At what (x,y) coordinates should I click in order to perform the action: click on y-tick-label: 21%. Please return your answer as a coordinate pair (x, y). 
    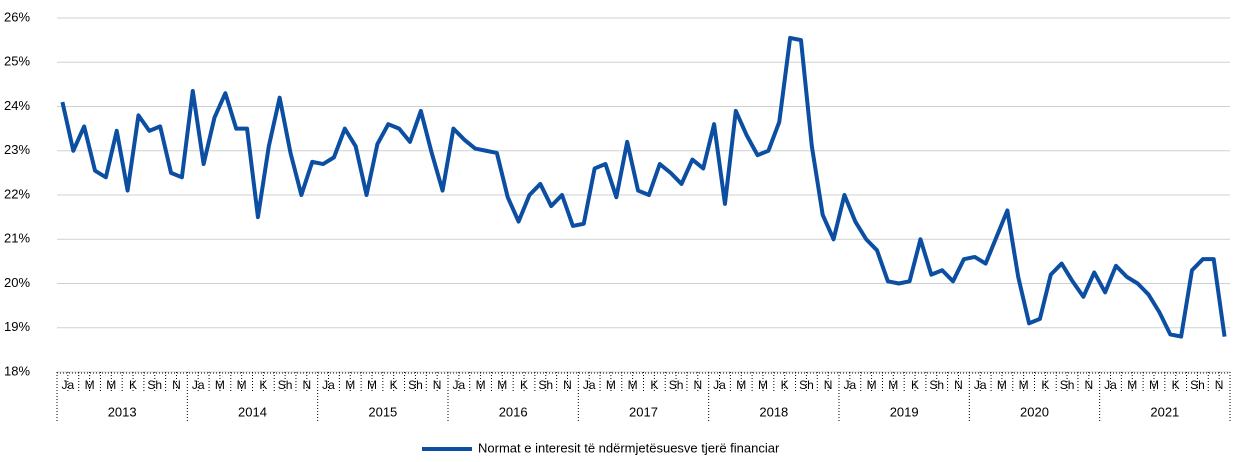
    Looking at the image, I should click on (17, 238).